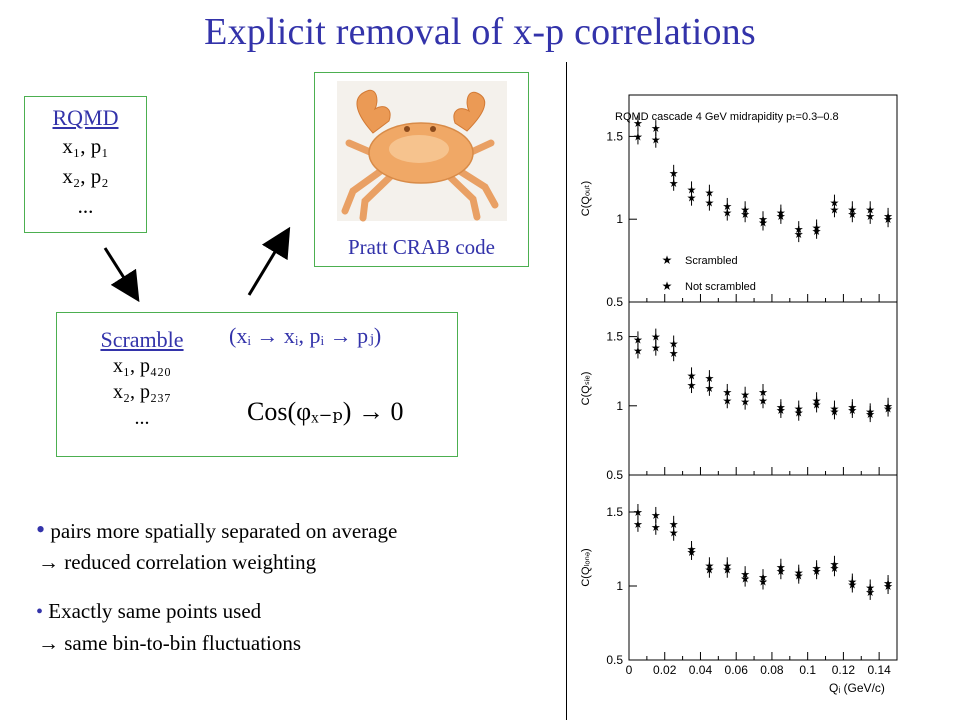 This screenshot has height=725, width=960. Describe the element at coordinates (85, 117) in the screenshot. I see `rqmd-header: RQMD` at that location.